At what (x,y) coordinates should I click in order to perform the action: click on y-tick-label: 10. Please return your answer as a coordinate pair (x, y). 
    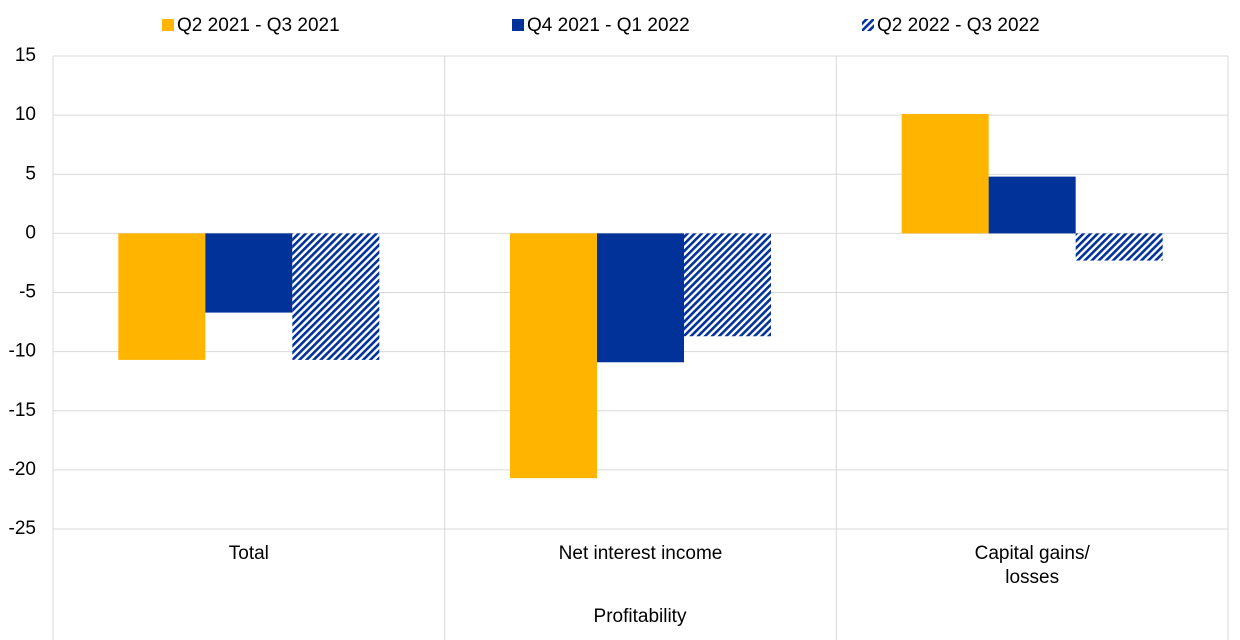
    Looking at the image, I should click on (25, 114).